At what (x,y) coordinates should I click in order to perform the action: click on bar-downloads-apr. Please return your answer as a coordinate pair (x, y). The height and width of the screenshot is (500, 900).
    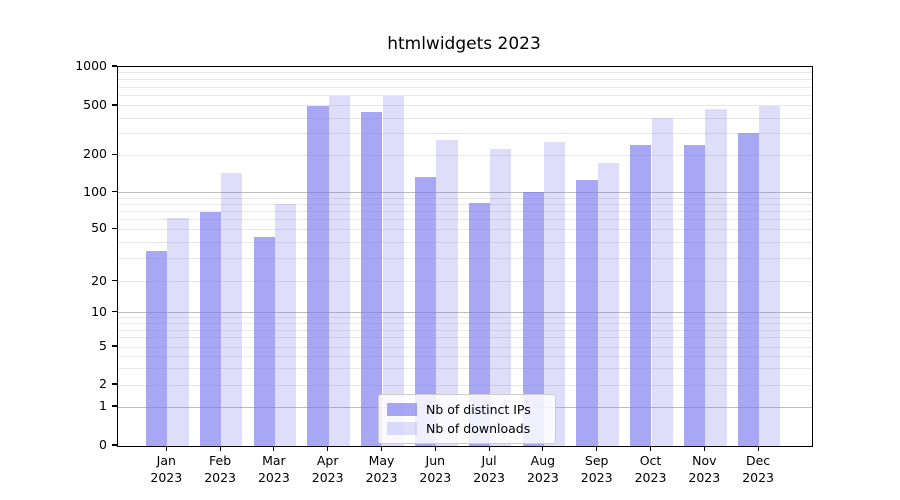
    Looking at the image, I should click on (339, 270).